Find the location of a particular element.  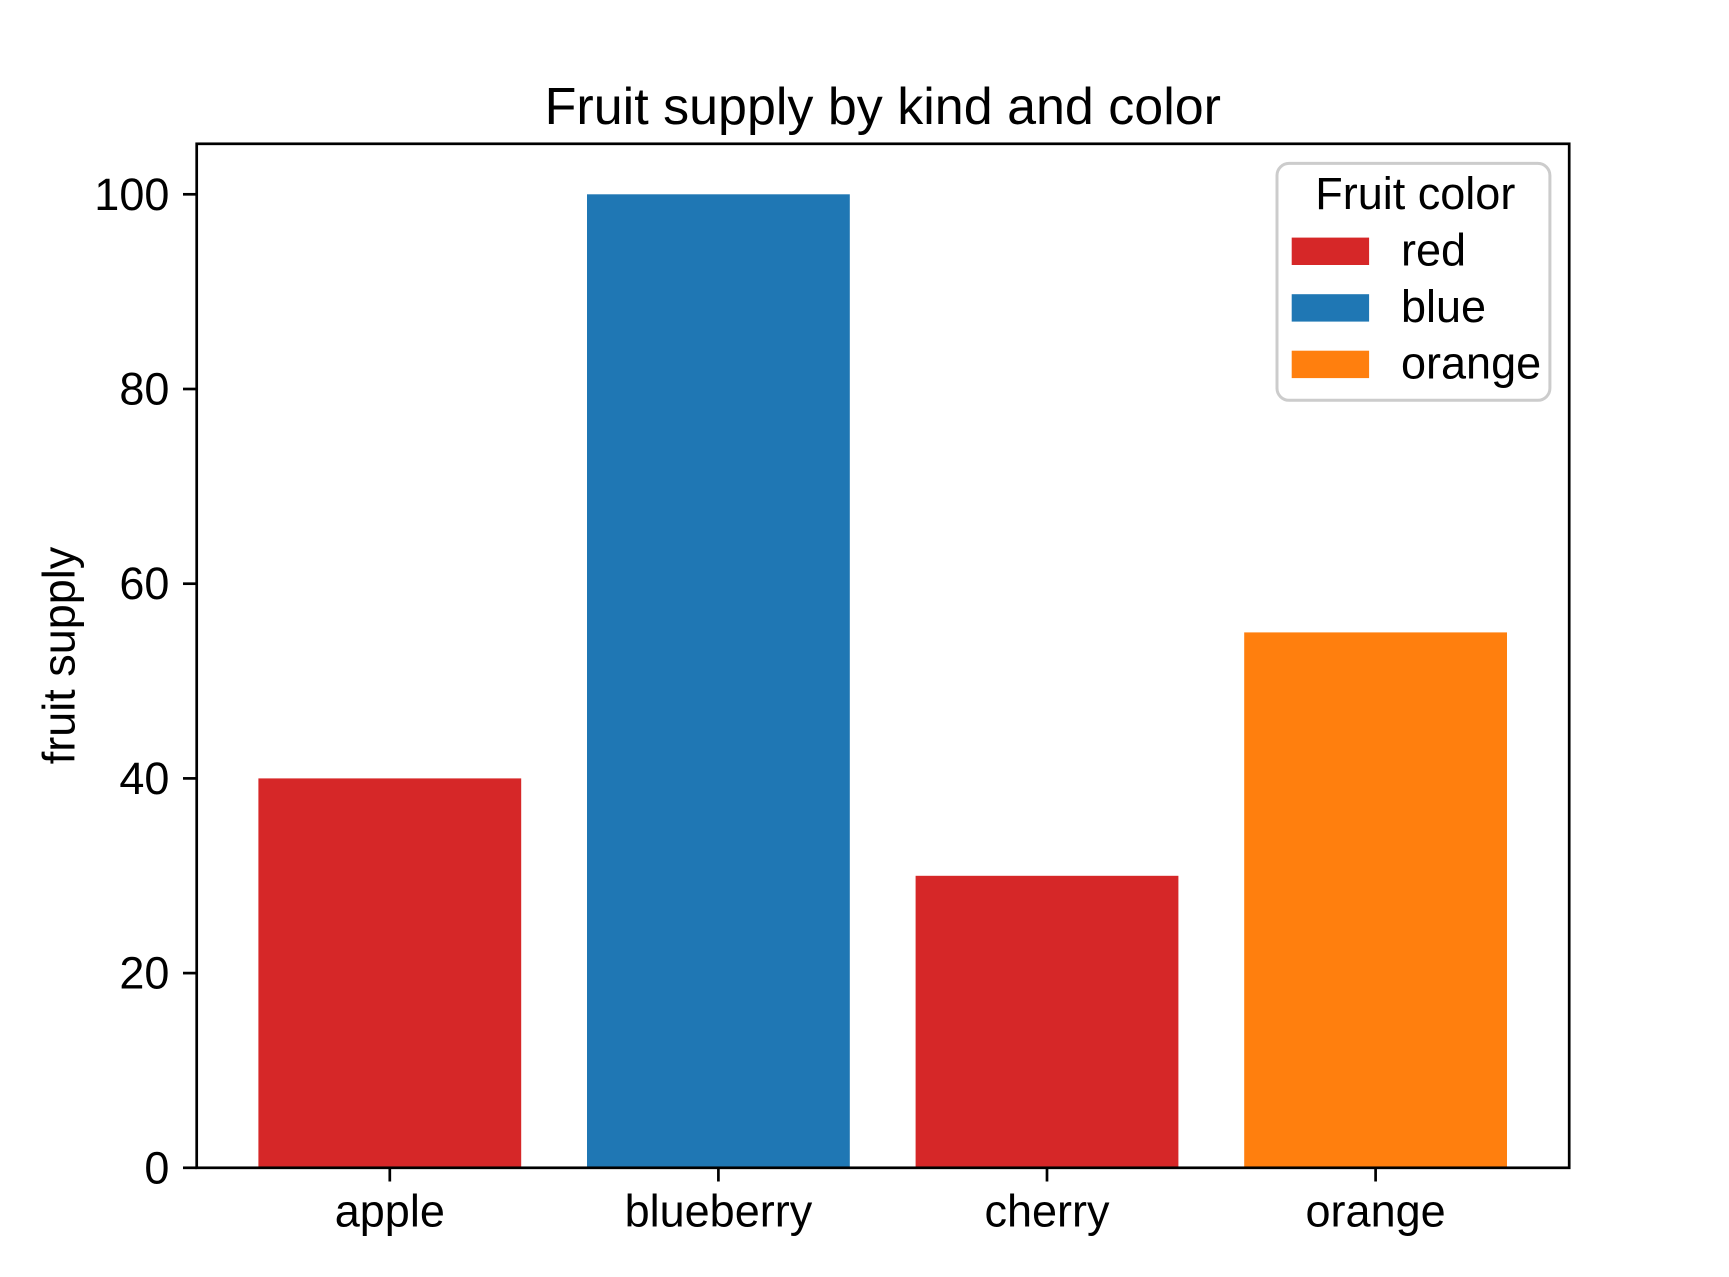

svg-text: apple is located at coordinates (390, 1211).